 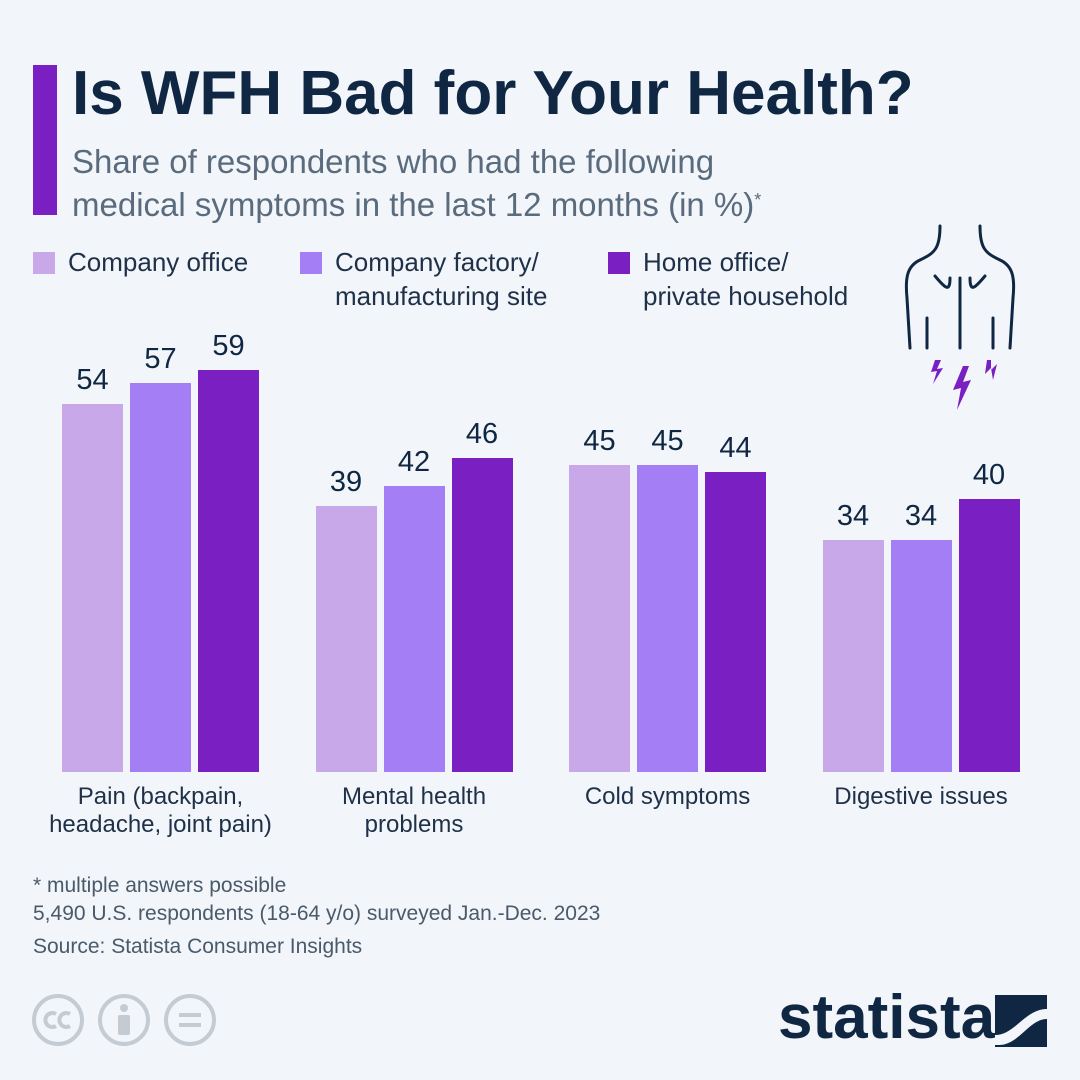 What do you see at coordinates (414, 461) in the screenshot?
I see `value-label: 42` at bounding box center [414, 461].